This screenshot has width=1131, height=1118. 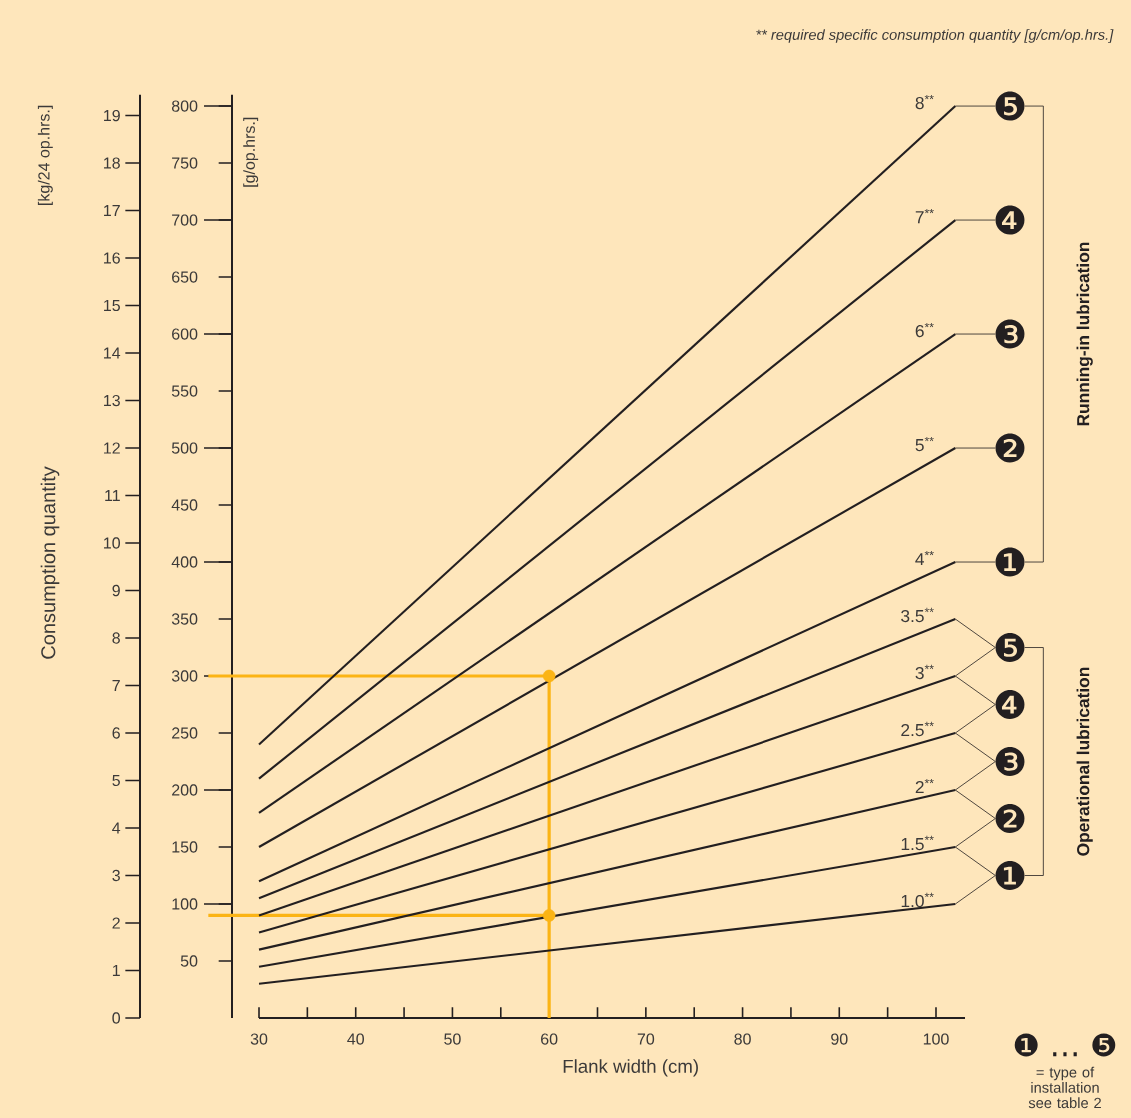 What do you see at coordinates (116, 971) in the screenshot?
I see `y2-tick-label: 1` at bounding box center [116, 971].